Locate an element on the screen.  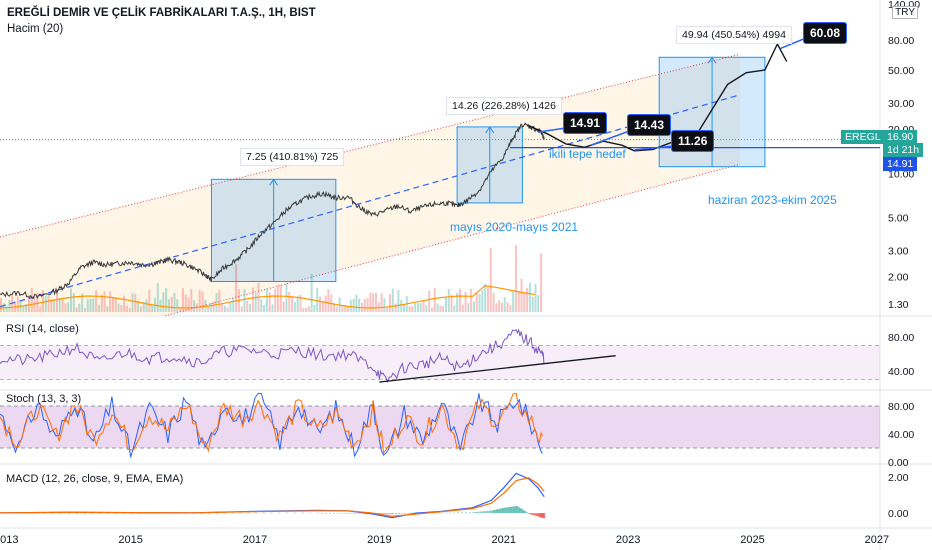
stoch-label: Stoch (13, 3, 3) is located at coordinates (44, 399).